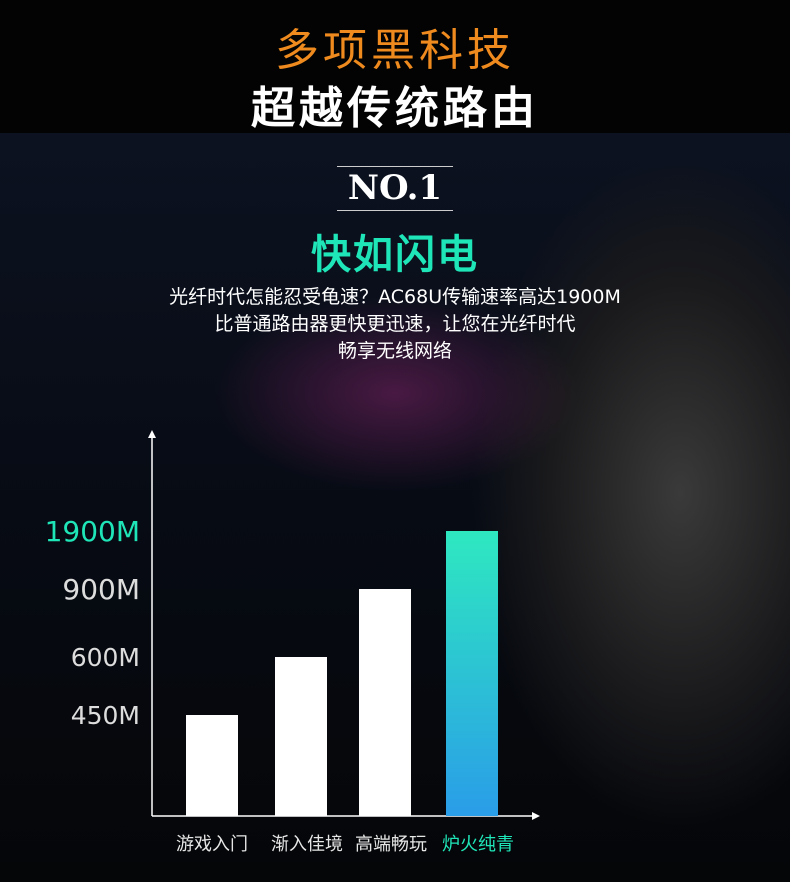 Image resolution: width=790 pixels, height=882 pixels. I want to click on x-category-label: 高端畅玩, so click(391, 844).